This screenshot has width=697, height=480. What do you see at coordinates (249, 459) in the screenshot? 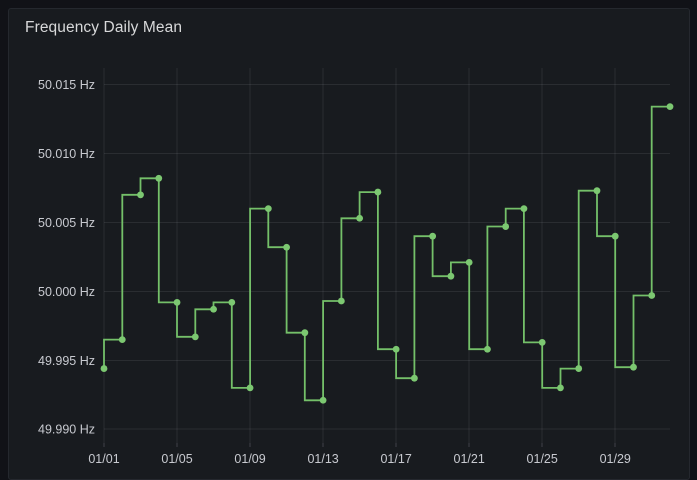
I see `x-axis-label: 01/09` at bounding box center [249, 459].